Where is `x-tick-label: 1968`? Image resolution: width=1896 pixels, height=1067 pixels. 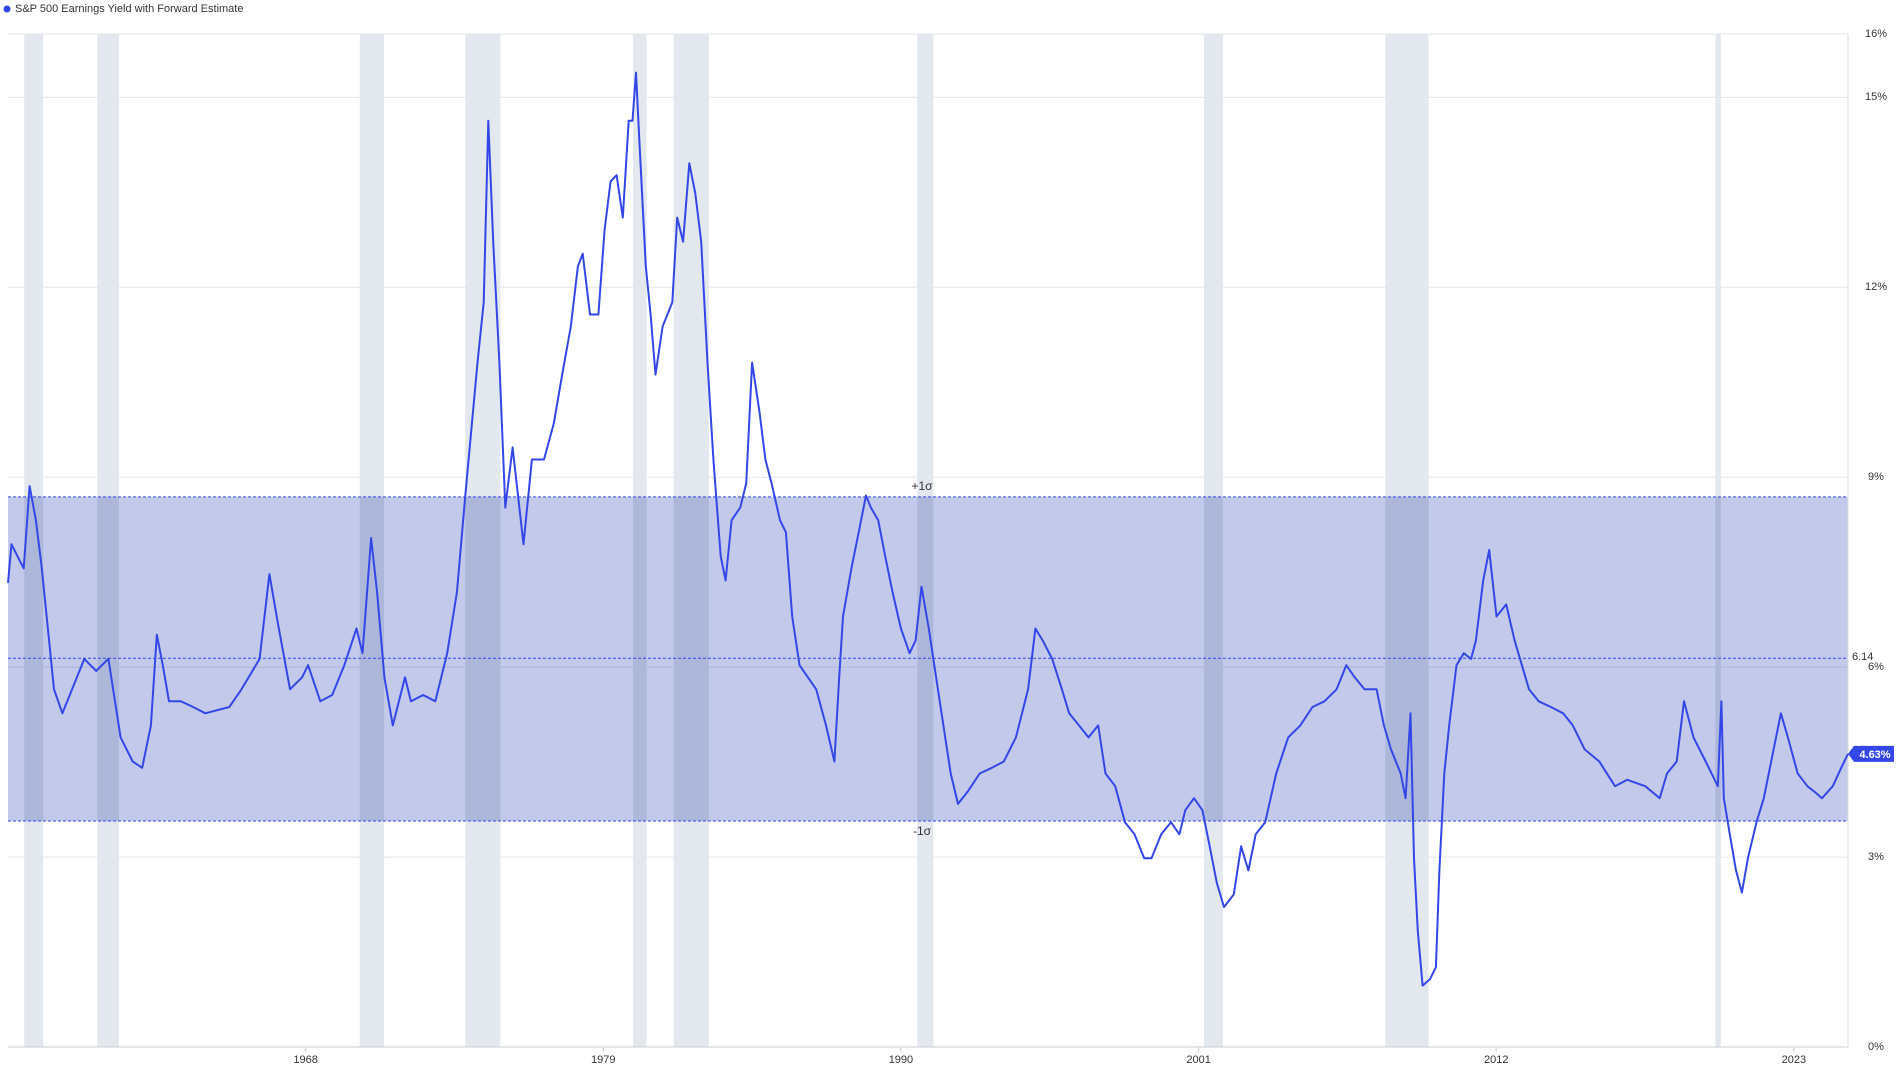 x-tick-label: 1968 is located at coordinates (305, 1060).